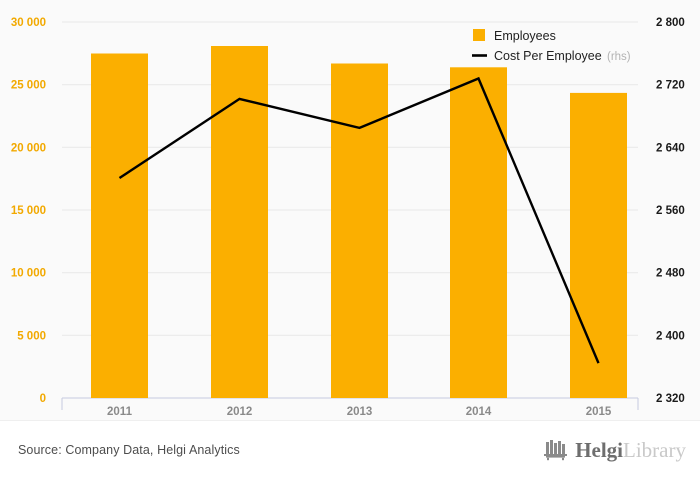 The image size is (700, 483). I want to click on bar-2013, so click(359, 231).